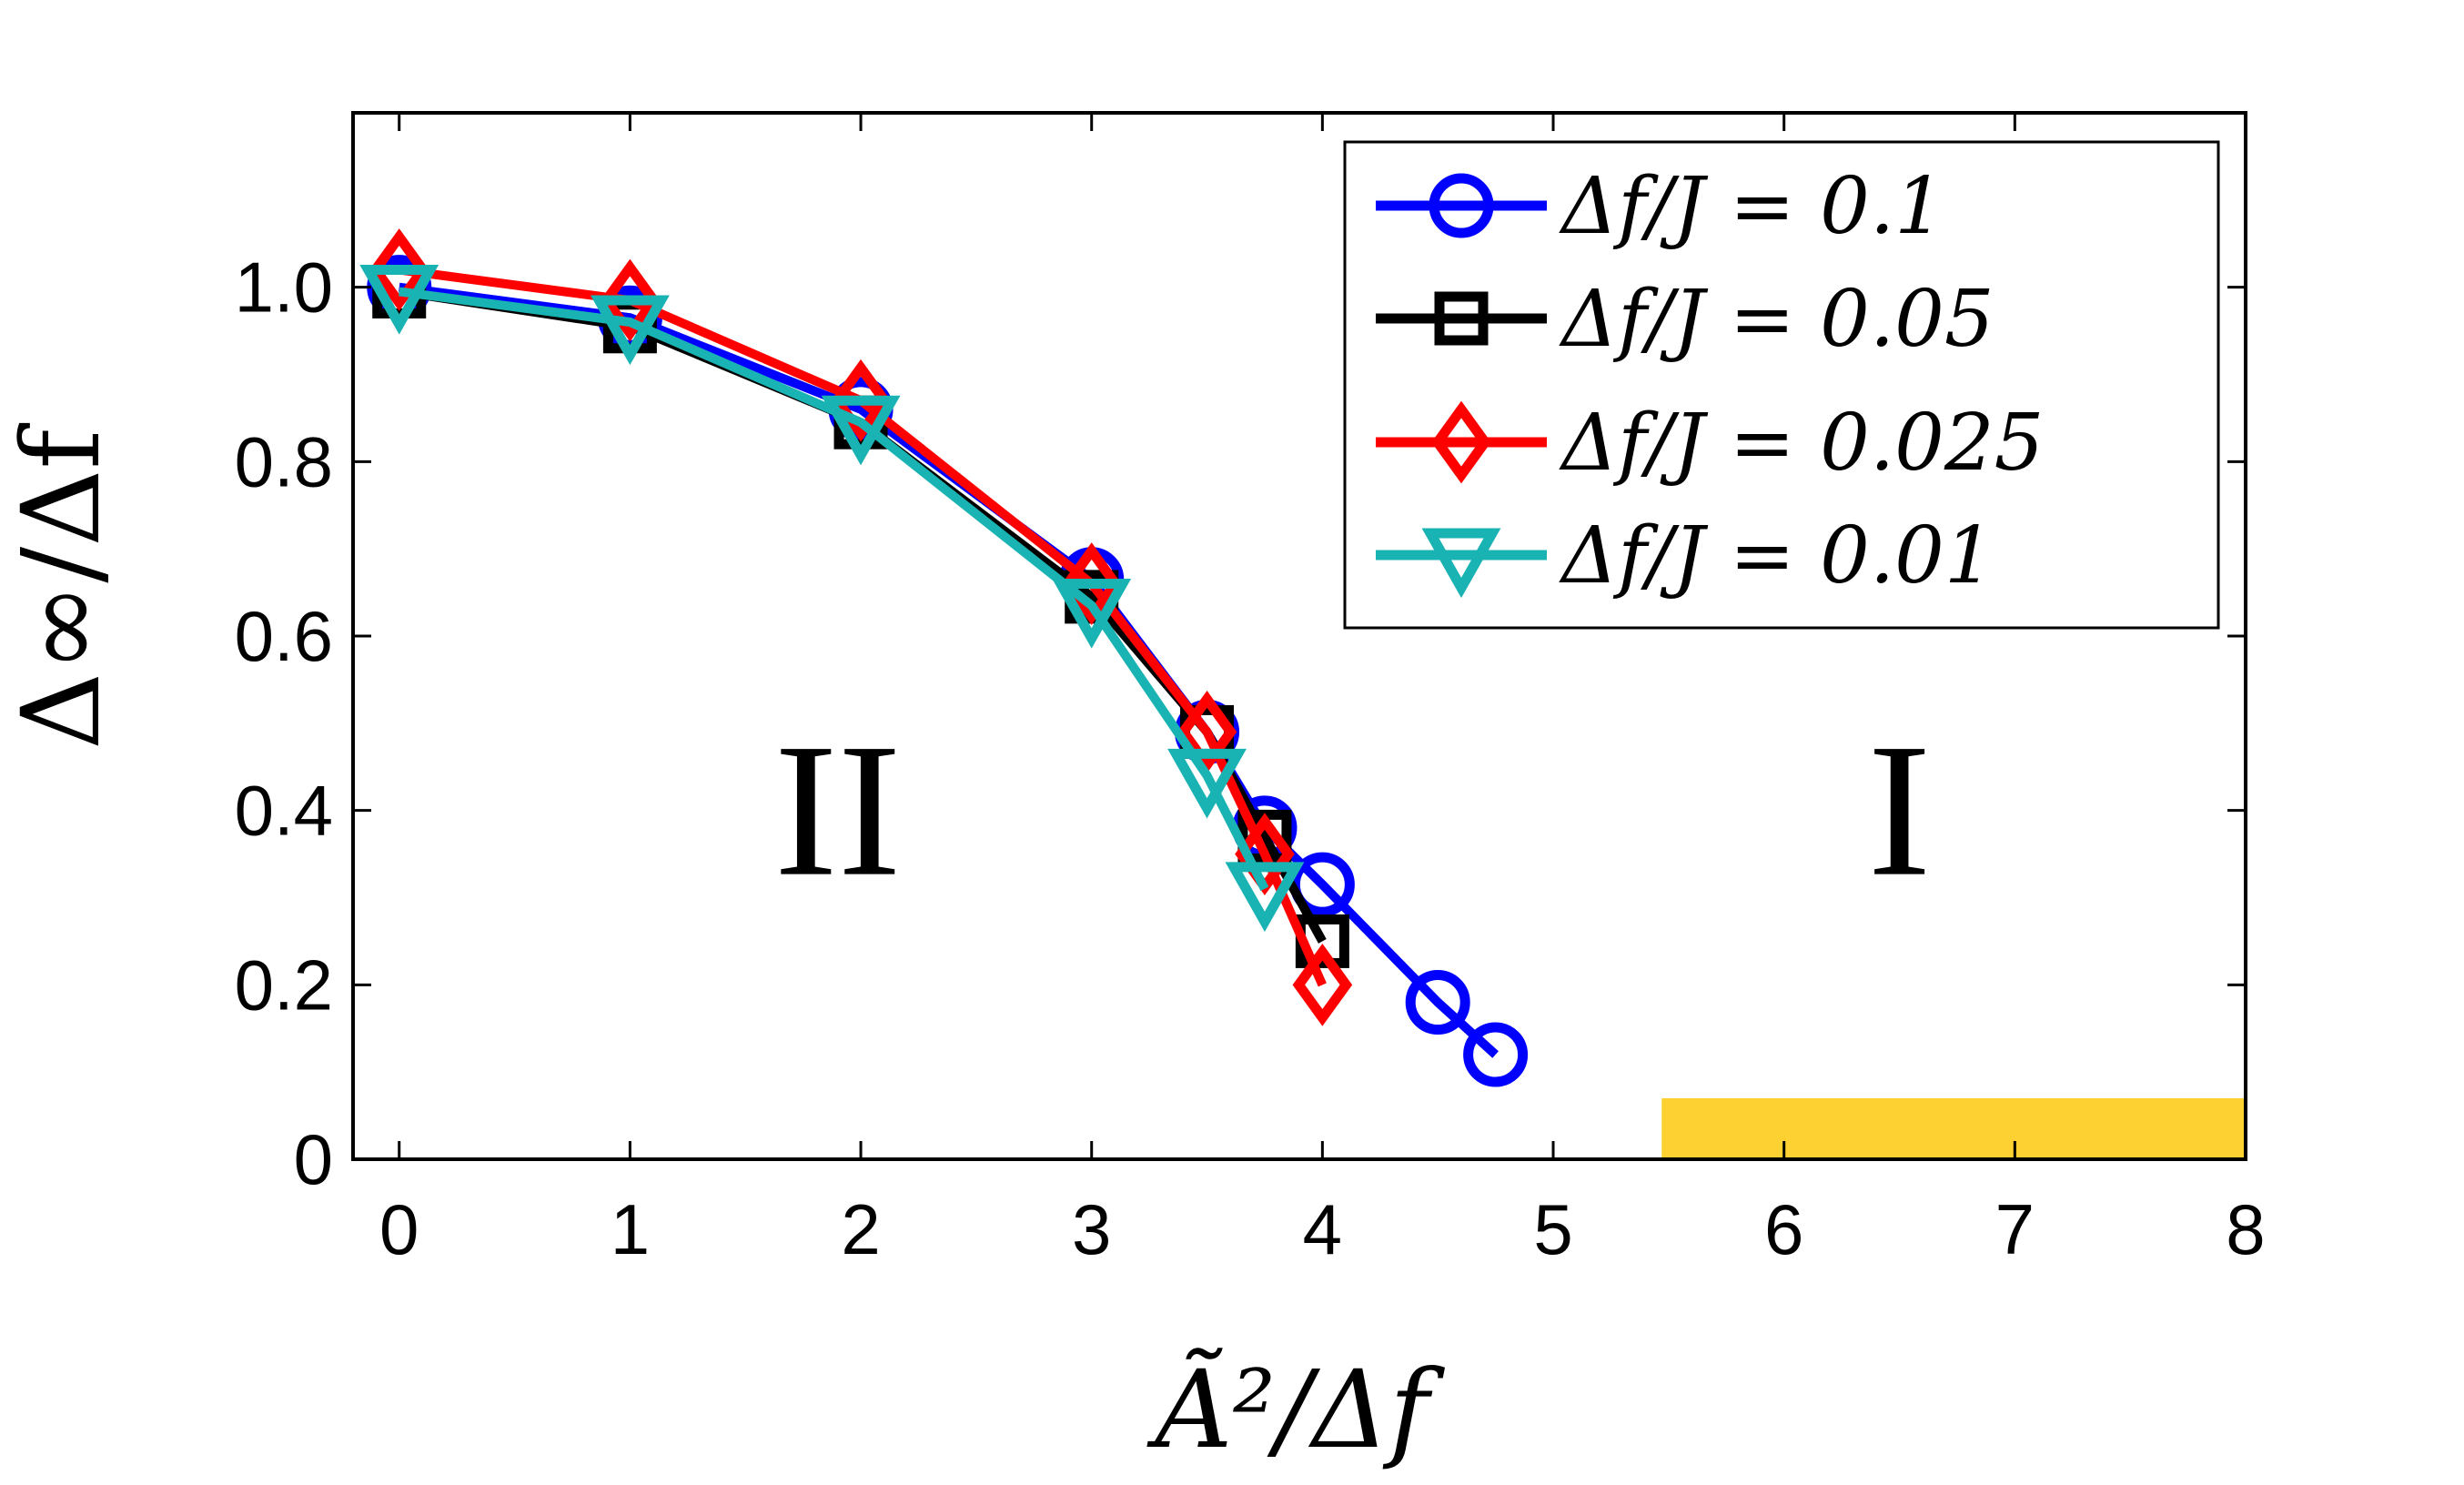 The image size is (2464, 1485). What do you see at coordinates (284, 461) in the screenshot?
I see `y-tick-label: 0.8` at bounding box center [284, 461].